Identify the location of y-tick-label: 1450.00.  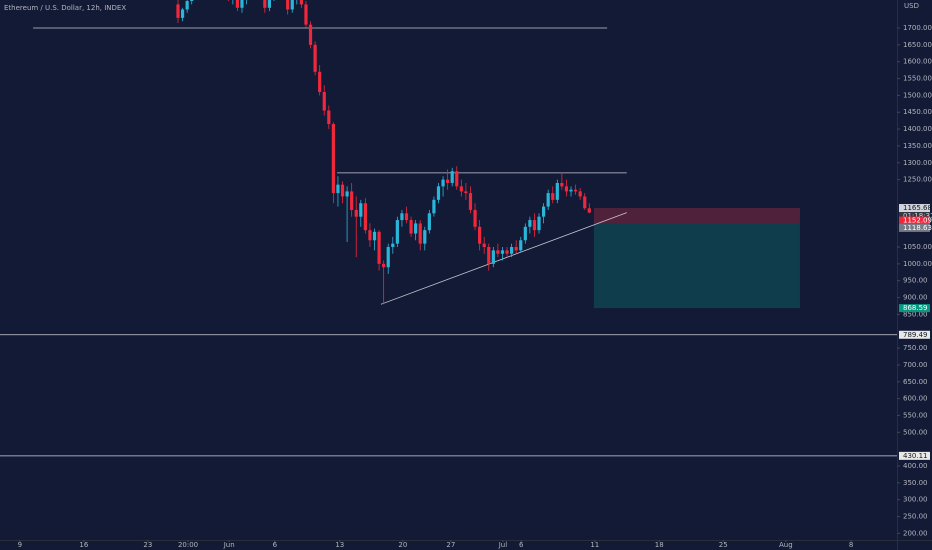
(917, 112).